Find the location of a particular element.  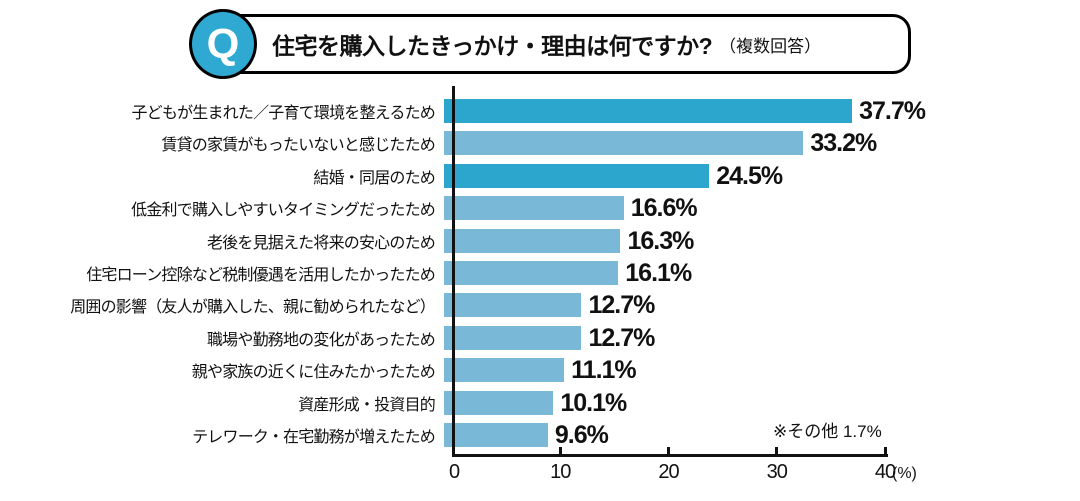

bar-row: テレワーク・在宅勤務が増えたため 9.6% is located at coordinates (540, 434).